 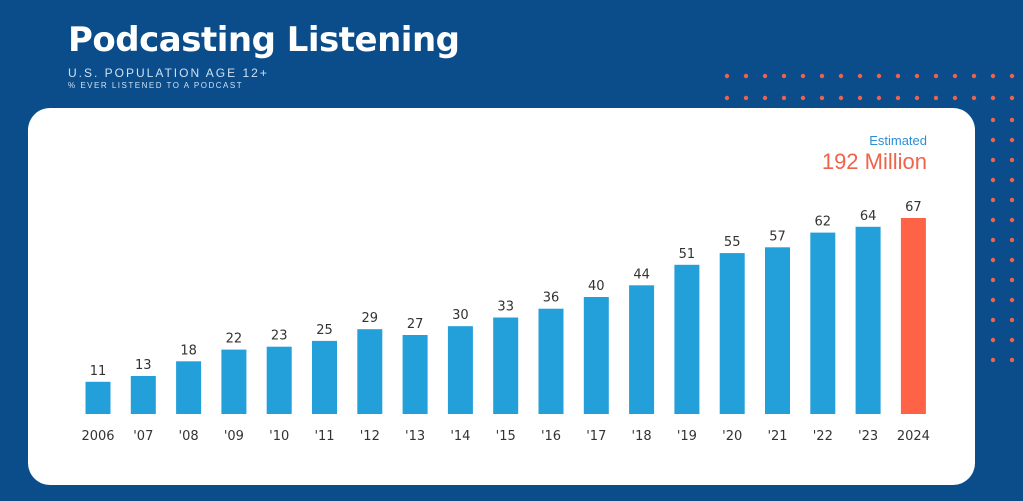 I want to click on x-tick-label: 2024, so click(x=913, y=436).